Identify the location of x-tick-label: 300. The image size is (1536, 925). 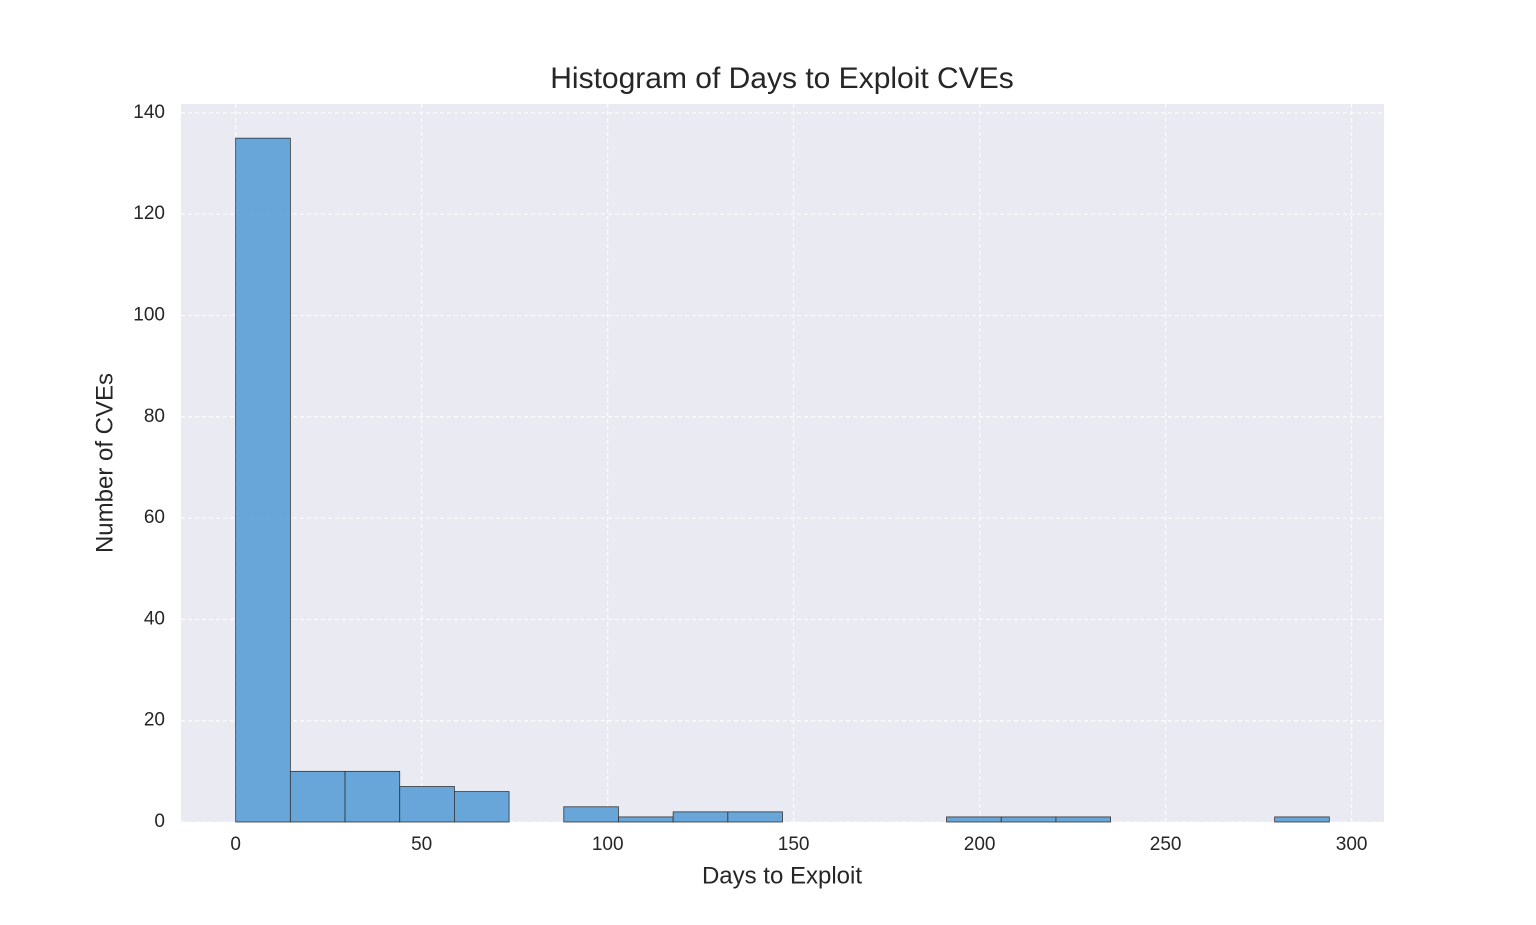
(1352, 844).